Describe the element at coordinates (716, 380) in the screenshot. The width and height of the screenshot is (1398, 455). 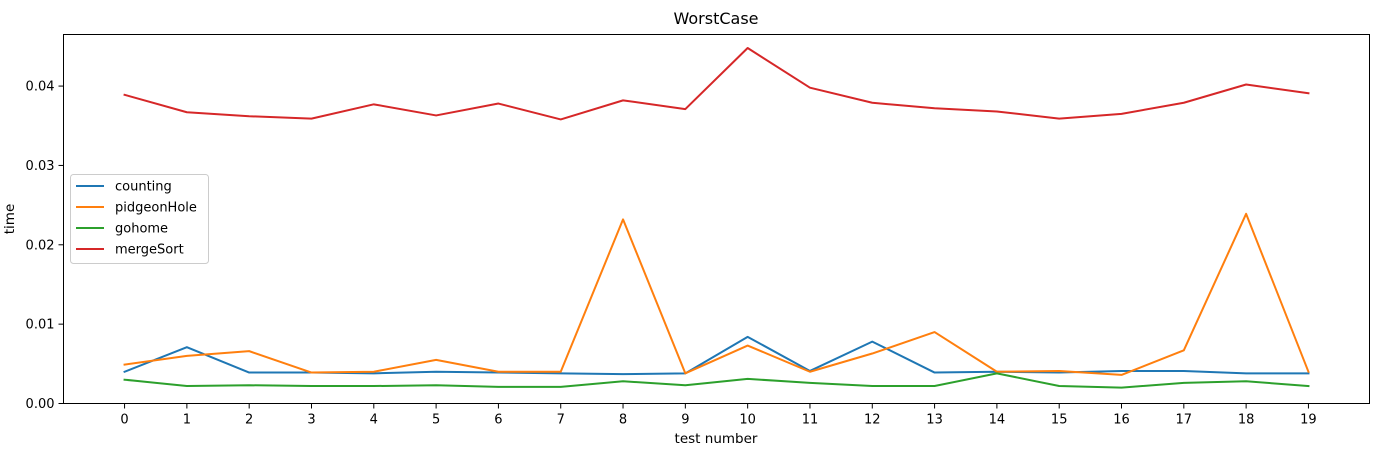
I see `series-line-gohome` at that location.